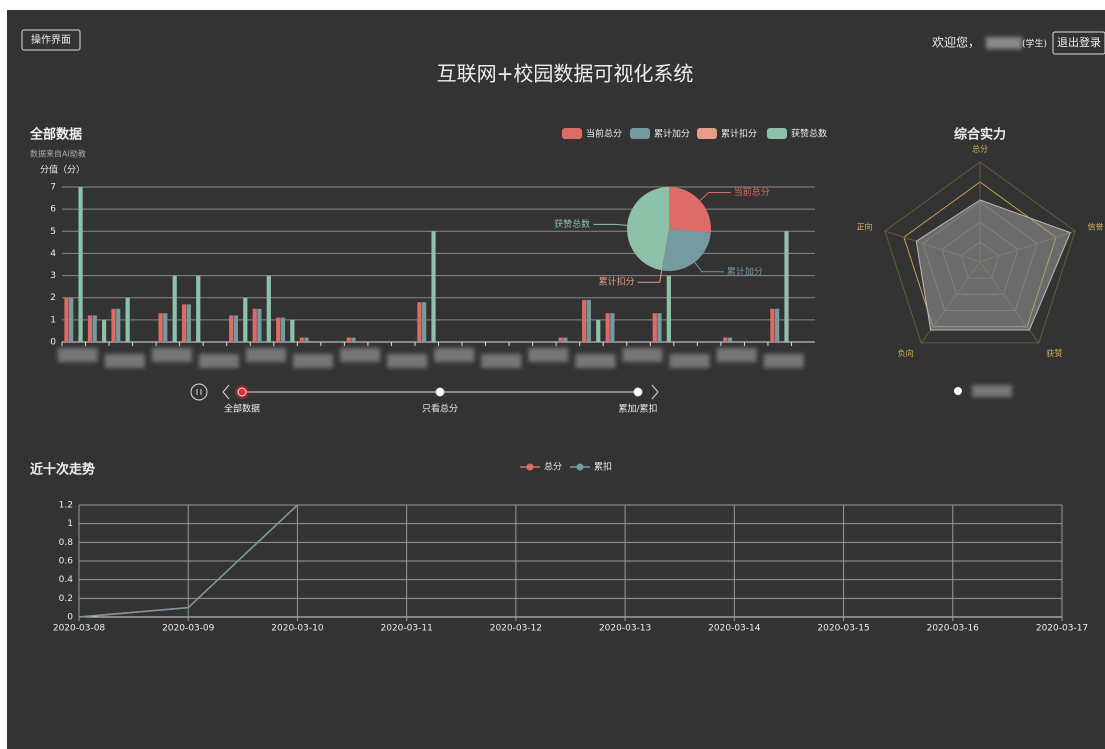  Describe the element at coordinates (637, 409) in the screenshot. I see `timeline-label: 累加/累扣` at that location.